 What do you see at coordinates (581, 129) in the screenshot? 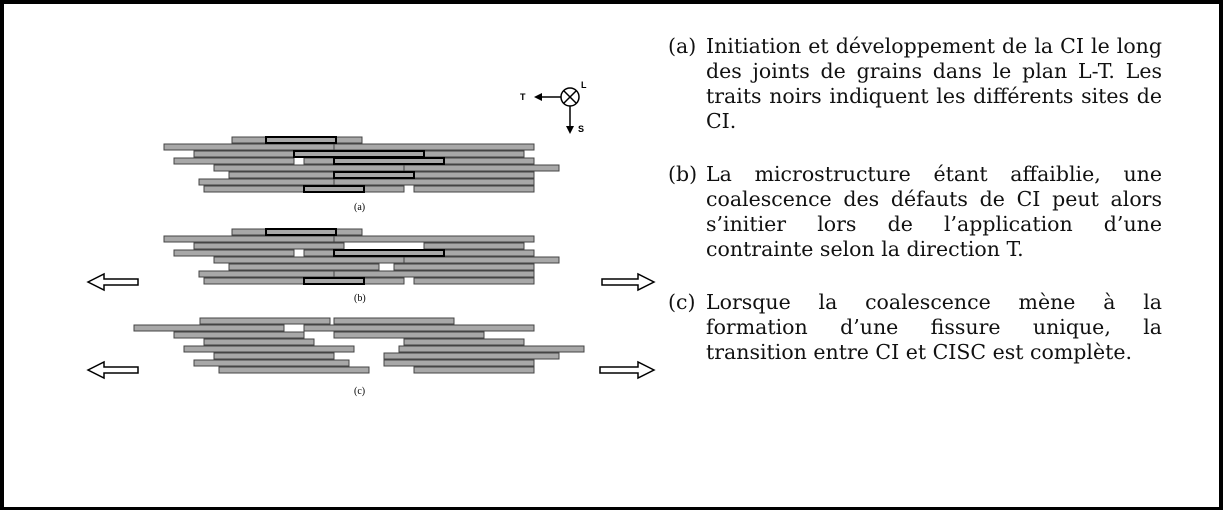
I see `axis-label: S` at bounding box center [581, 129].